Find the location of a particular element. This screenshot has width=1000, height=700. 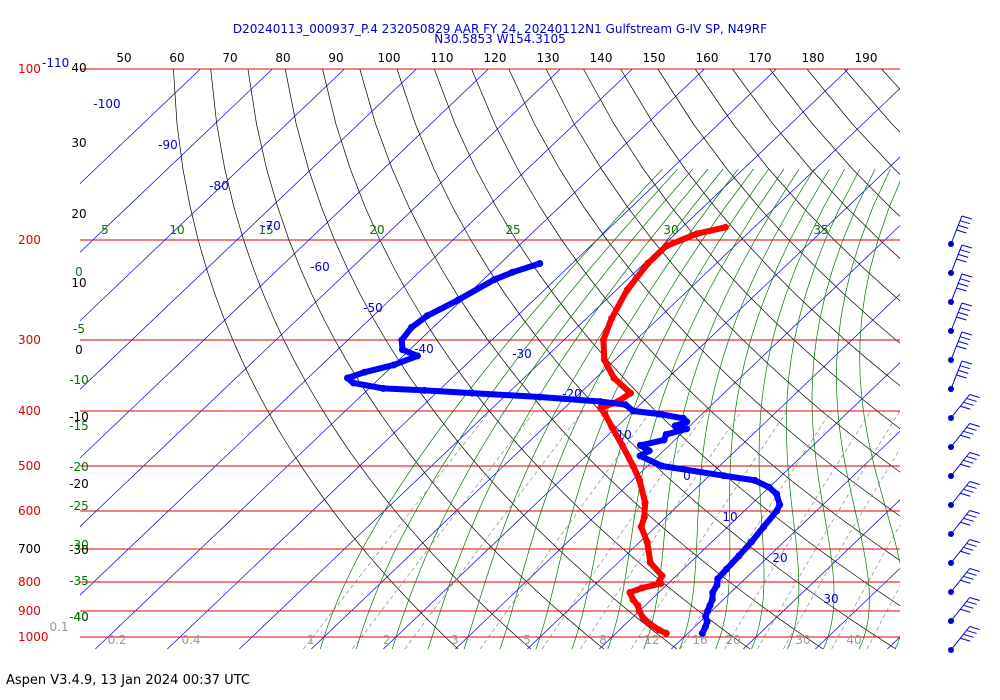

pressure-label: 800 is located at coordinates (29, 582).